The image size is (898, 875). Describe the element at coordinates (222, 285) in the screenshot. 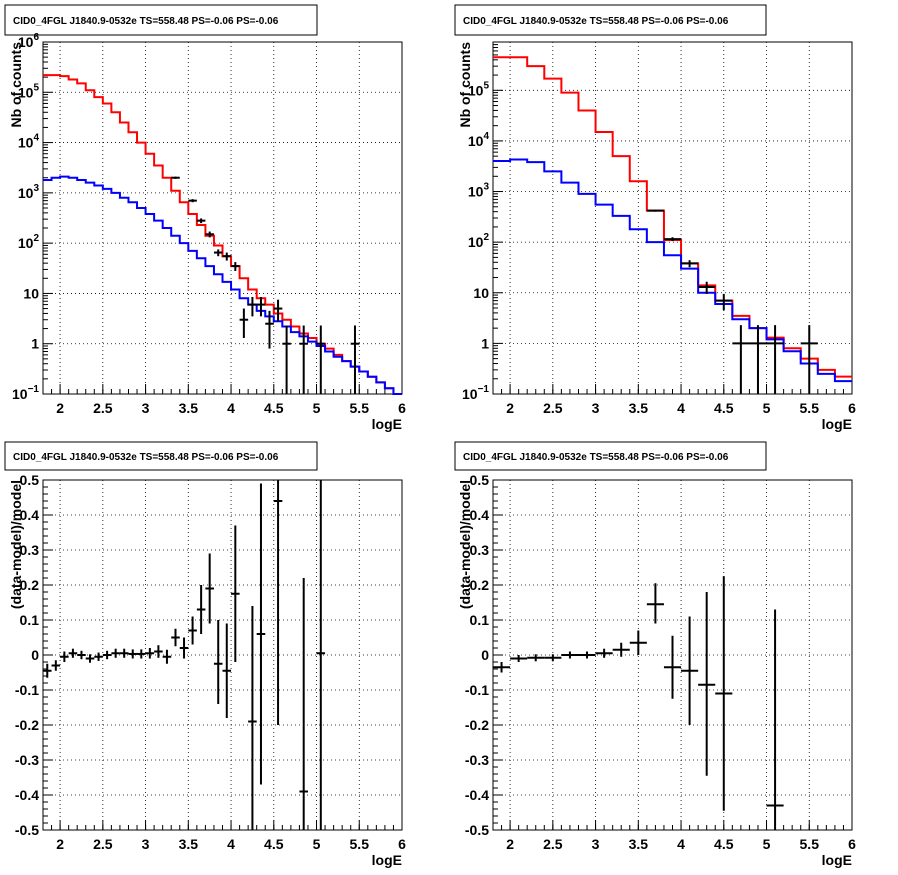

I see `series-line-blue` at that location.